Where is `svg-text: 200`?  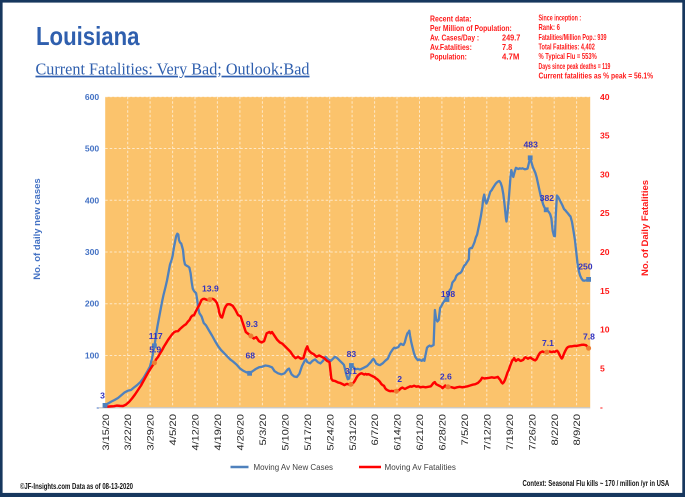
svg-text: 200 is located at coordinates (92, 304).